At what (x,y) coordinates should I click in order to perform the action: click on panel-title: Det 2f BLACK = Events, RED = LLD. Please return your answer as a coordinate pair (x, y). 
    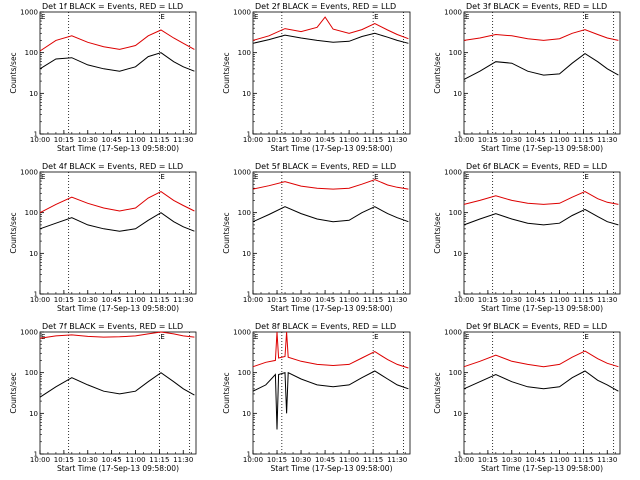
    Looking at the image, I should click on (325, 6).